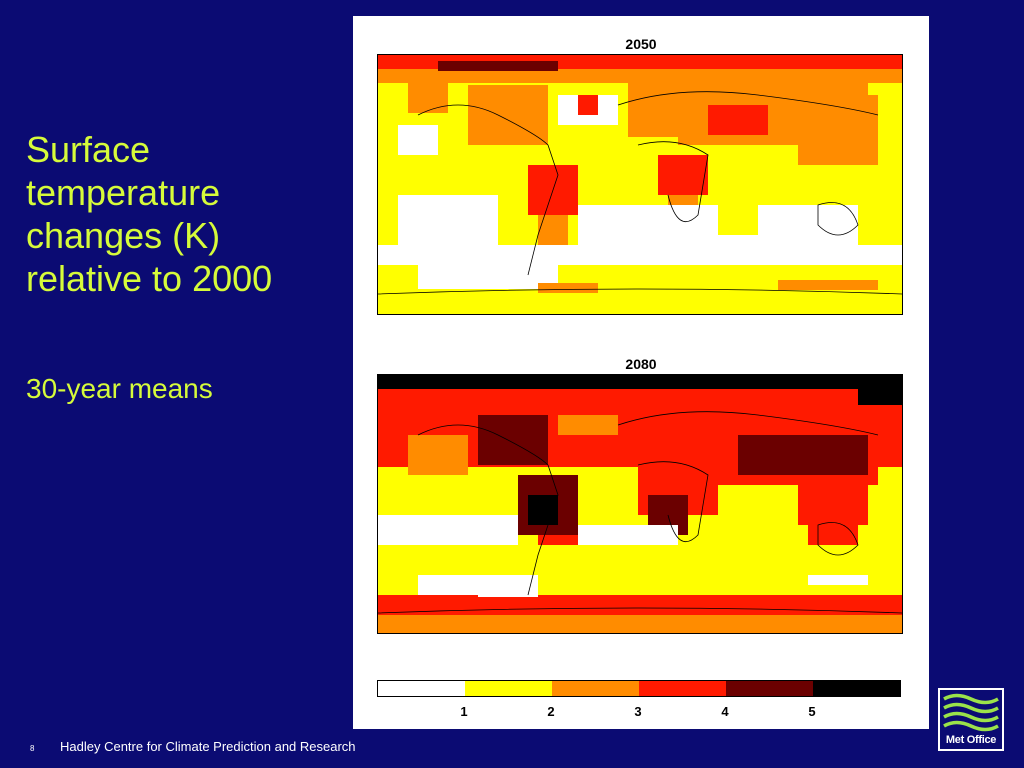 The width and height of the screenshot is (1024, 768). I want to click on colorbar-tick: 5, so click(812, 711).